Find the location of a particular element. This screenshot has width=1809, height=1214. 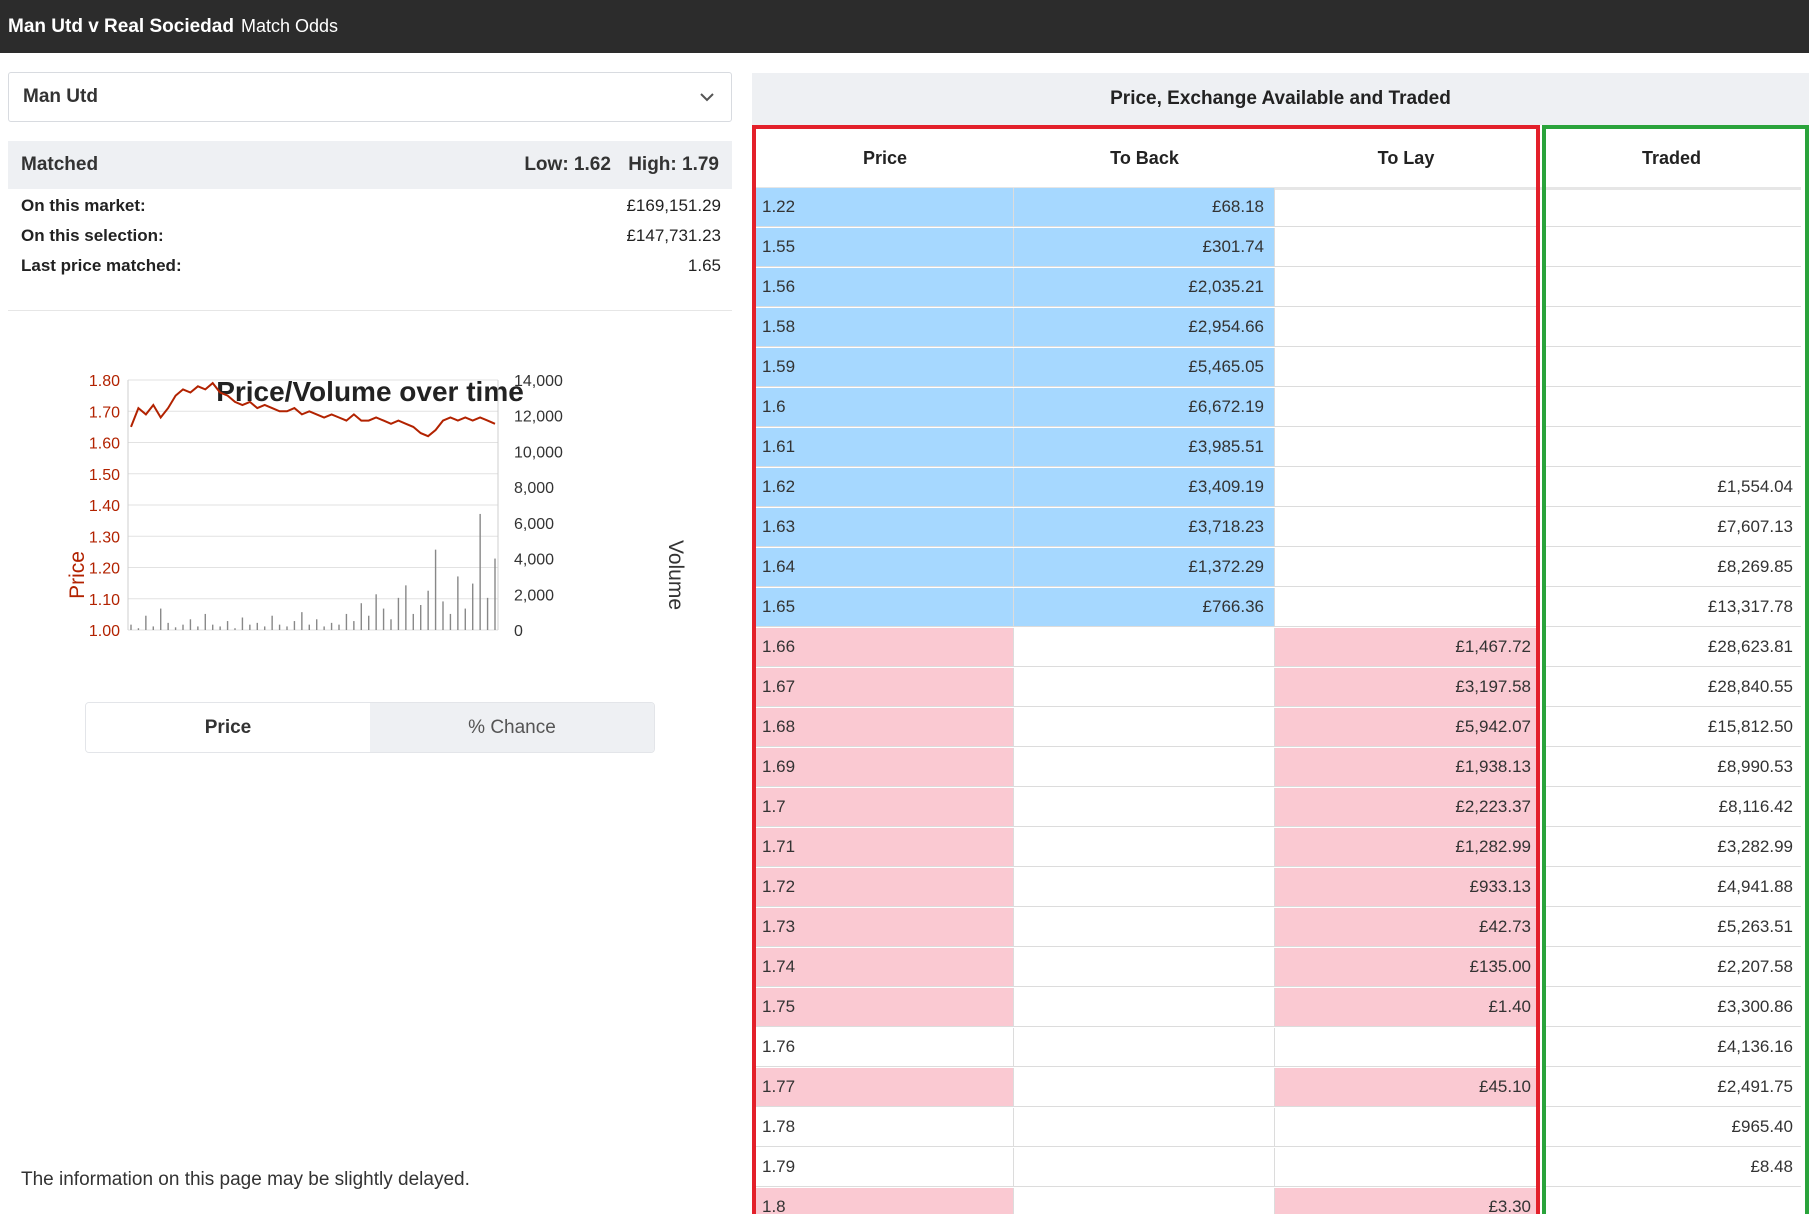

stat-label: On this selection: is located at coordinates (92, 235).